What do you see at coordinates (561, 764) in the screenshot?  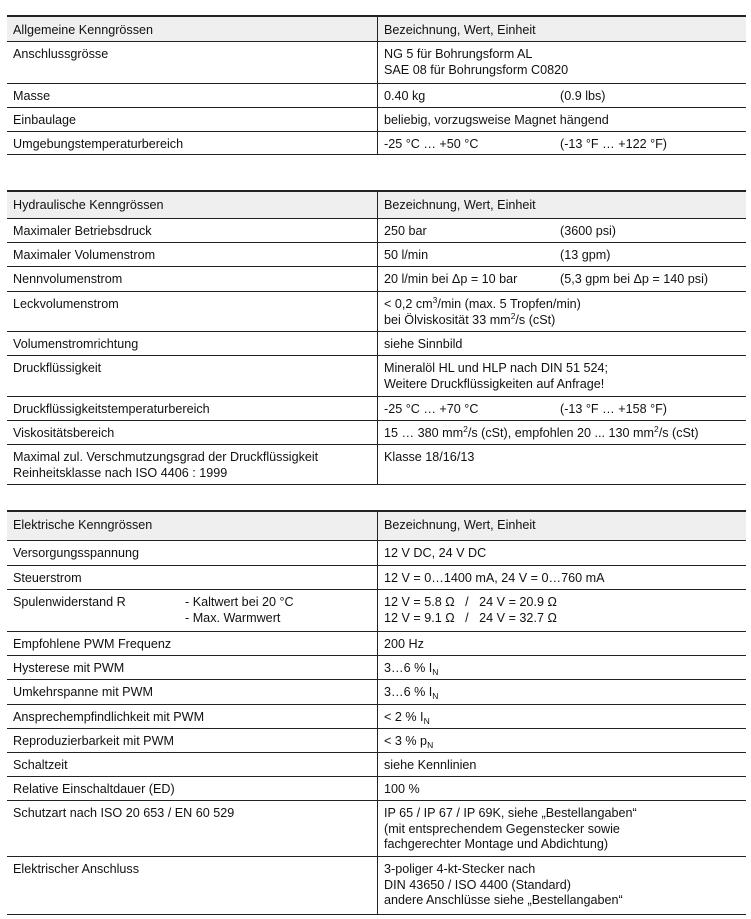 I see `value-cell: siehe Kennlinien` at bounding box center [561, 764].